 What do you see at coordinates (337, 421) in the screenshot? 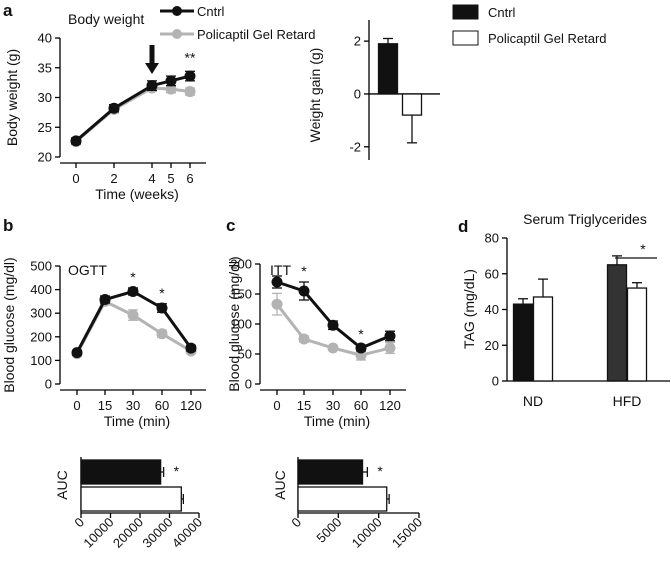
I see `itt-xlabel: Time (min)` at bounding box center [337, 421].